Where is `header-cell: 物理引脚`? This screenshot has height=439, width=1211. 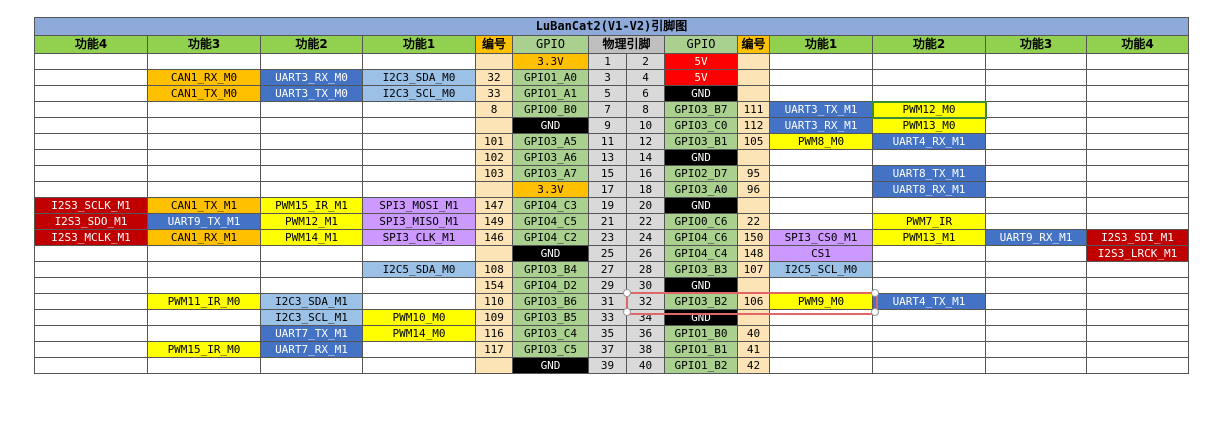
header-cell: 物理引脚 is located at coordinates (626, 44).